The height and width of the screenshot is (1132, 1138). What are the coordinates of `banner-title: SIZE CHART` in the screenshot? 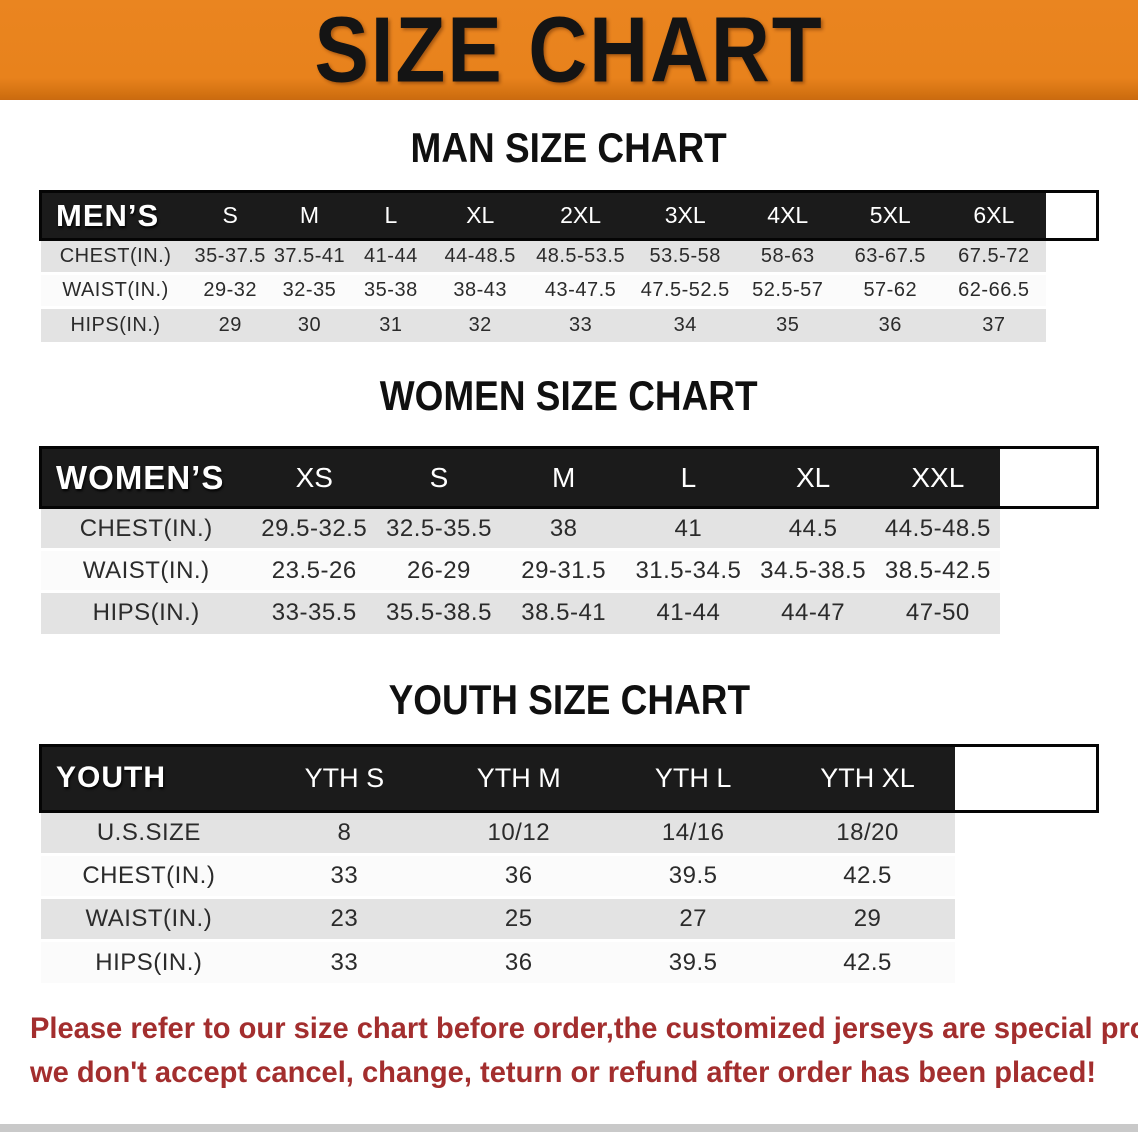 It's located at (569, 51).